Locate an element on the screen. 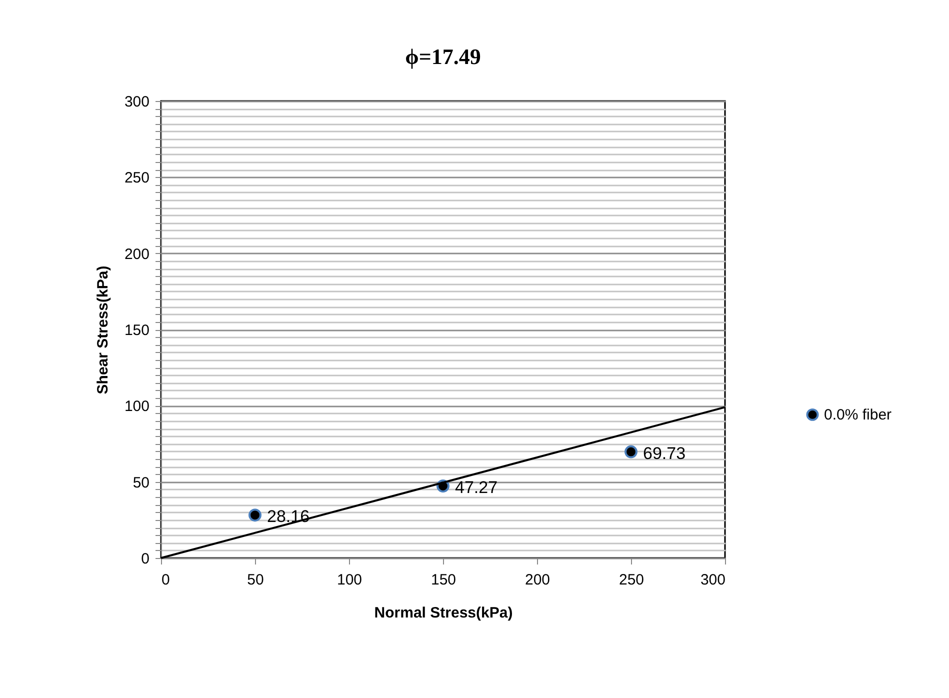 The width and height of the screenshot is (949, 698). x-tick-label: 100 is located at coordinates (349, 580).